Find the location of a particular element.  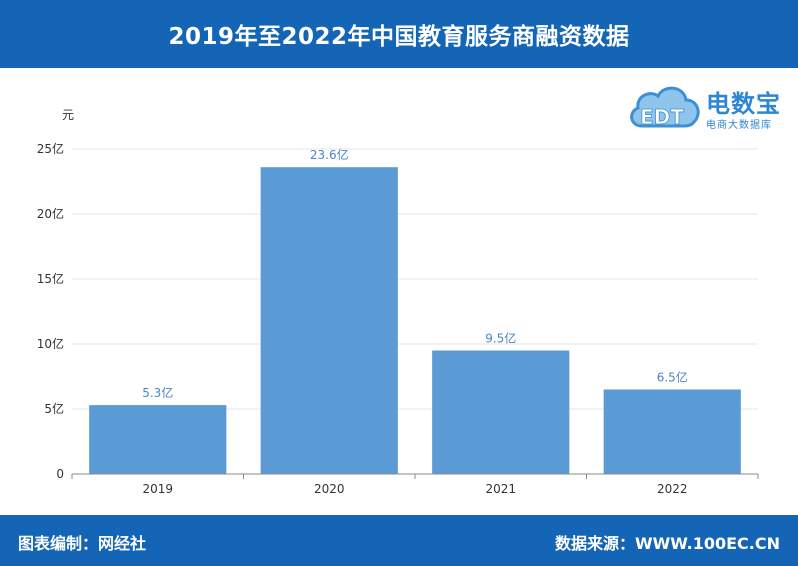

y-tick-label: 25亿 is located at coordinates (50, 148).